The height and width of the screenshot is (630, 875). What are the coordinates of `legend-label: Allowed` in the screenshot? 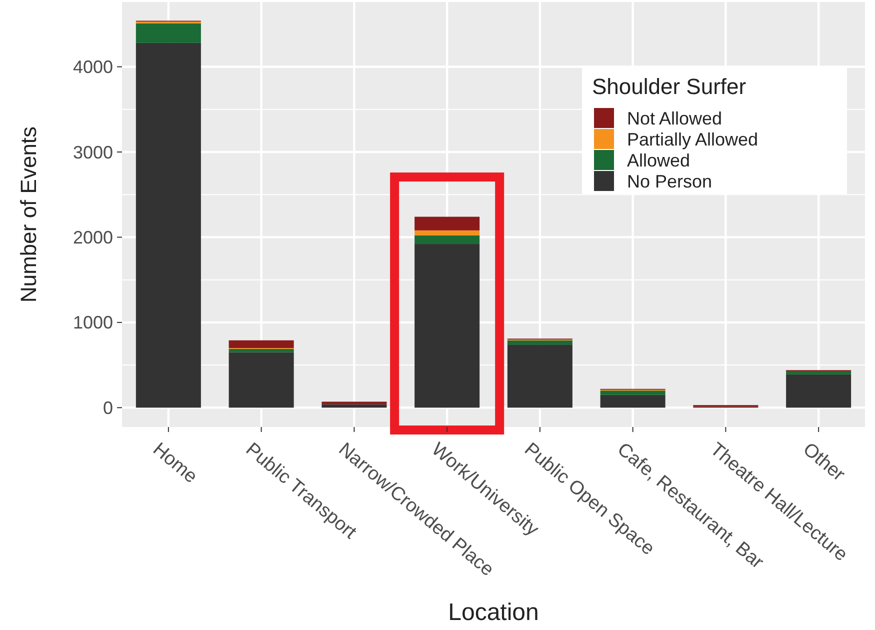 It's located at (658, 160).